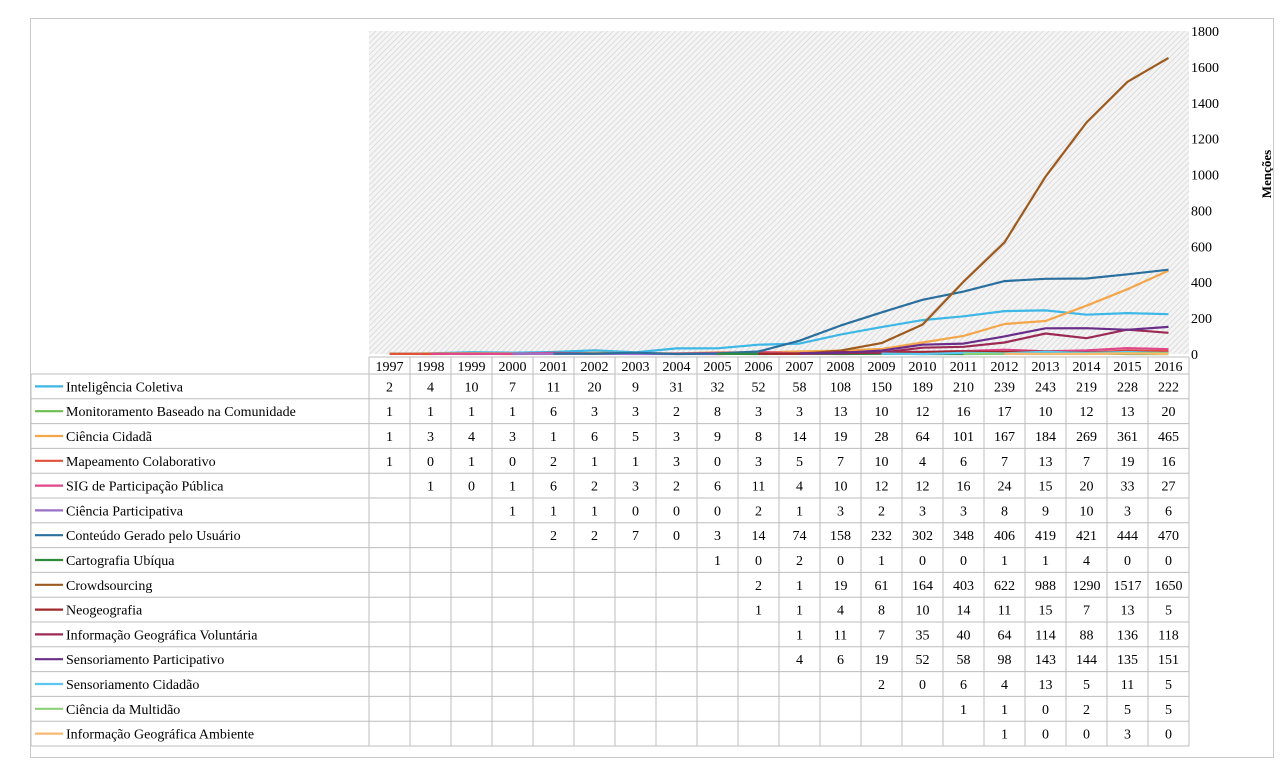 The image size is (1284, 763). What do you see at coordinates (1004, 536) in the screenshot?
I see `data-label: 406` at bounding box center [1004, 536].